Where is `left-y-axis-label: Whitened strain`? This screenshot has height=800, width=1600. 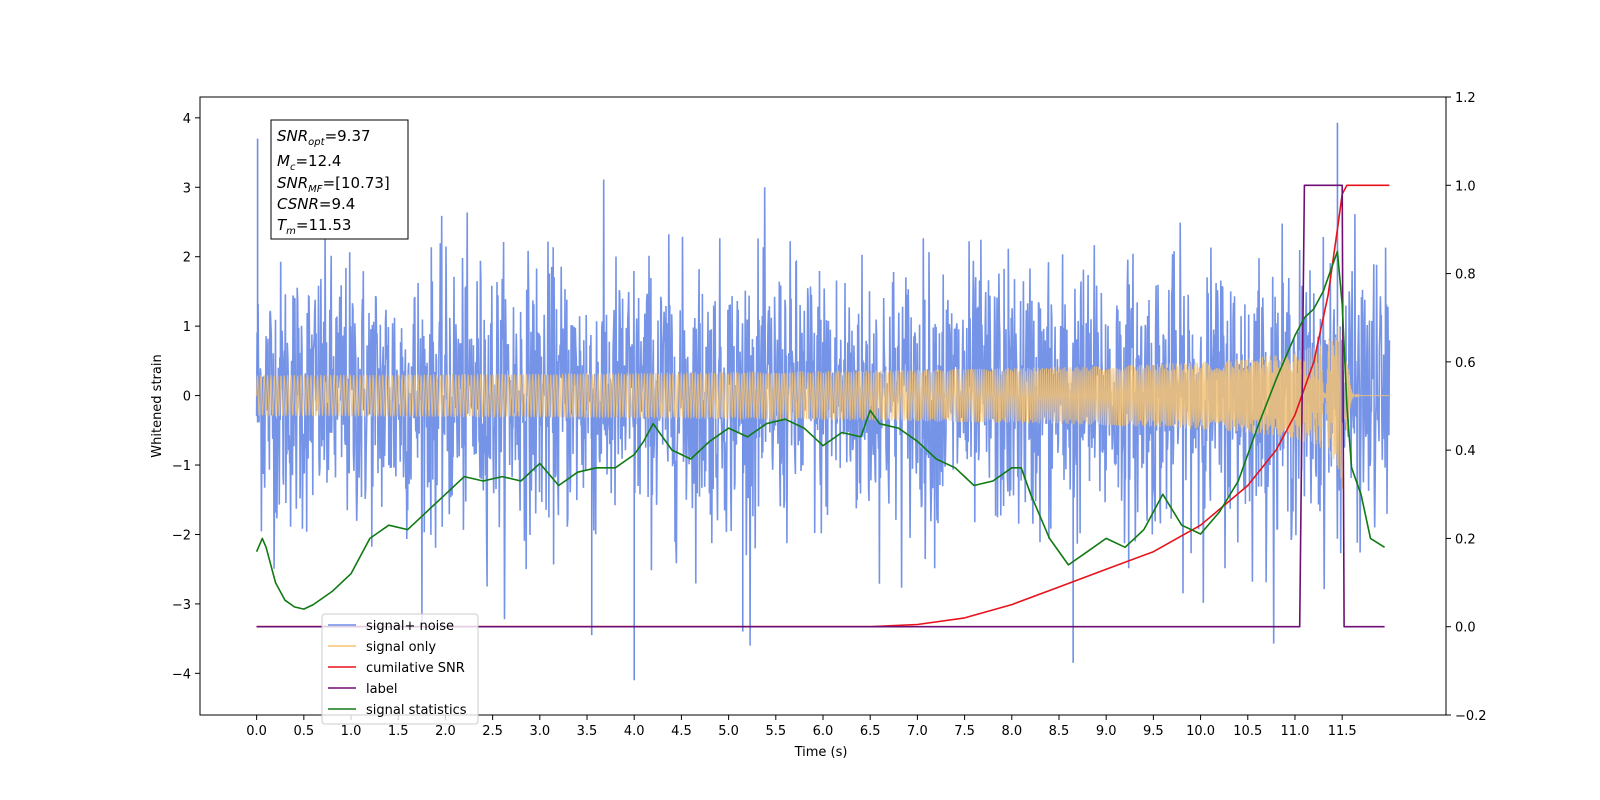
left-y-axis-label: Whitened strain is located at coordinates (157, 405).